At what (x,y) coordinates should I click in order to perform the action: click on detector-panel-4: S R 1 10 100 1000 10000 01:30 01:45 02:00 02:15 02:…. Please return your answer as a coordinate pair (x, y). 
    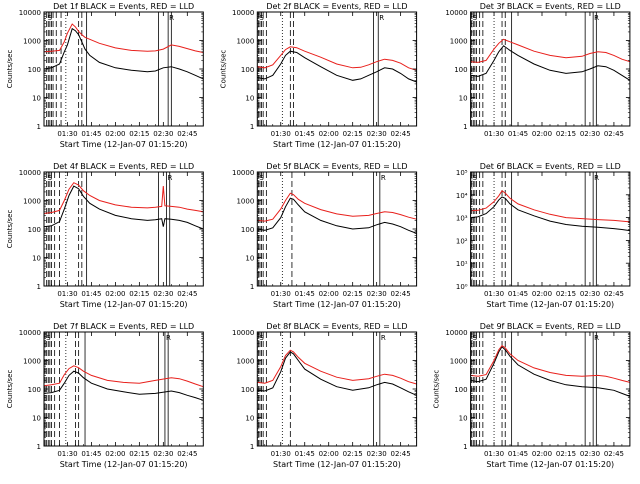
    Looking at the image, I should click on (105, 235).